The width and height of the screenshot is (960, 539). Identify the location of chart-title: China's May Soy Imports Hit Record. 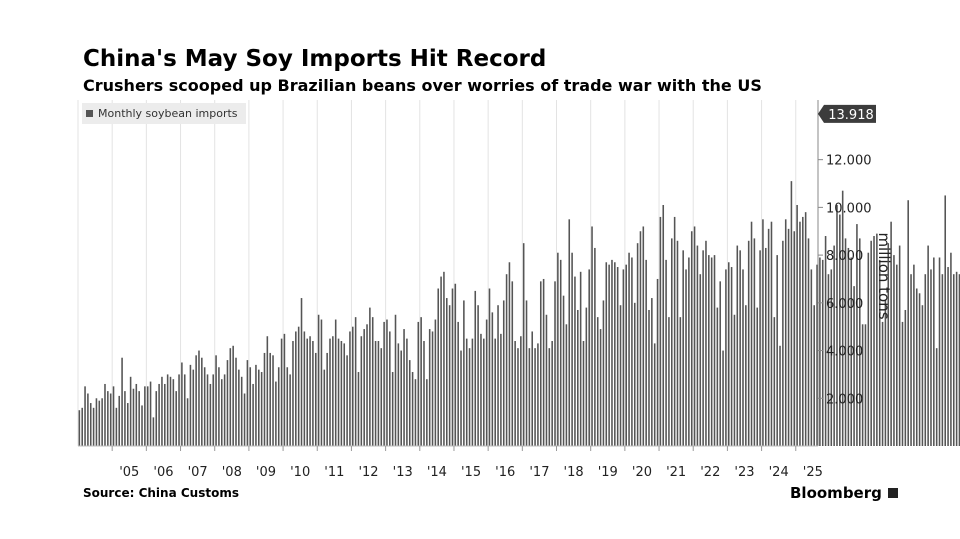
(315, 59).